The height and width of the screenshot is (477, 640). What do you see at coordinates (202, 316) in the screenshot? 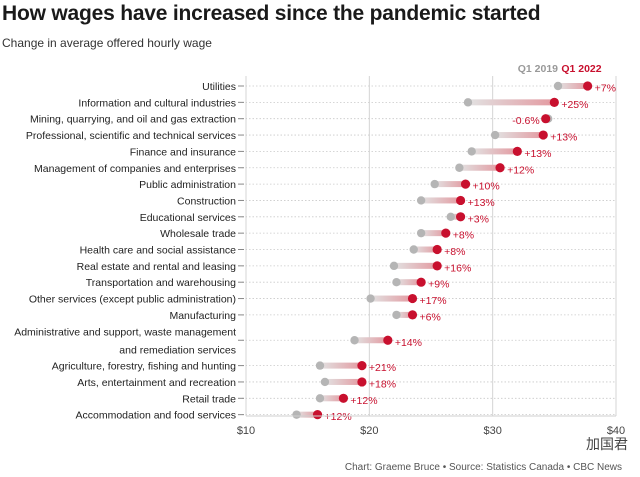
I see `category-label: Manufacturing` at bounding box center [202, 316].